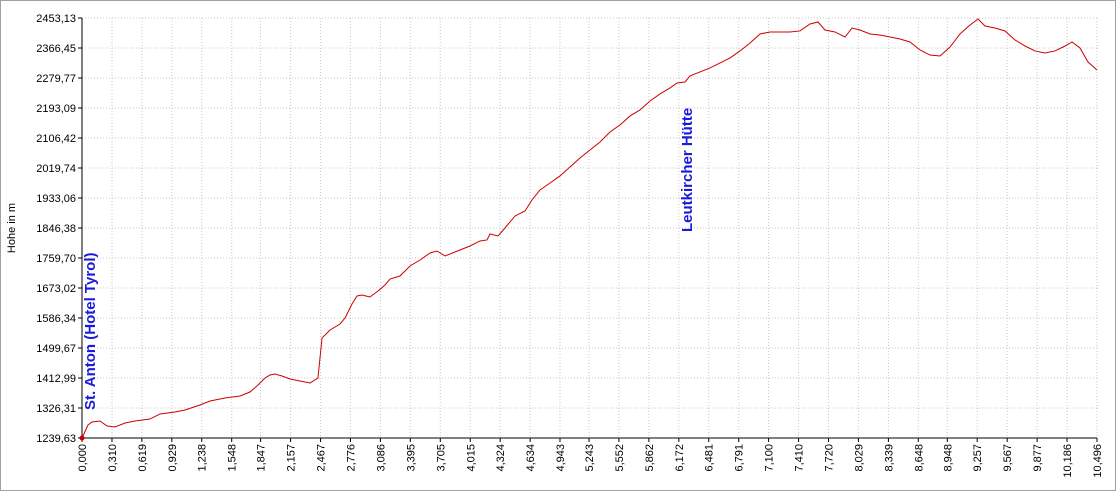 The height and width of the screenshot is (491, 1116). I want to click on x-tick-label: 5,552, so click(620, 458).